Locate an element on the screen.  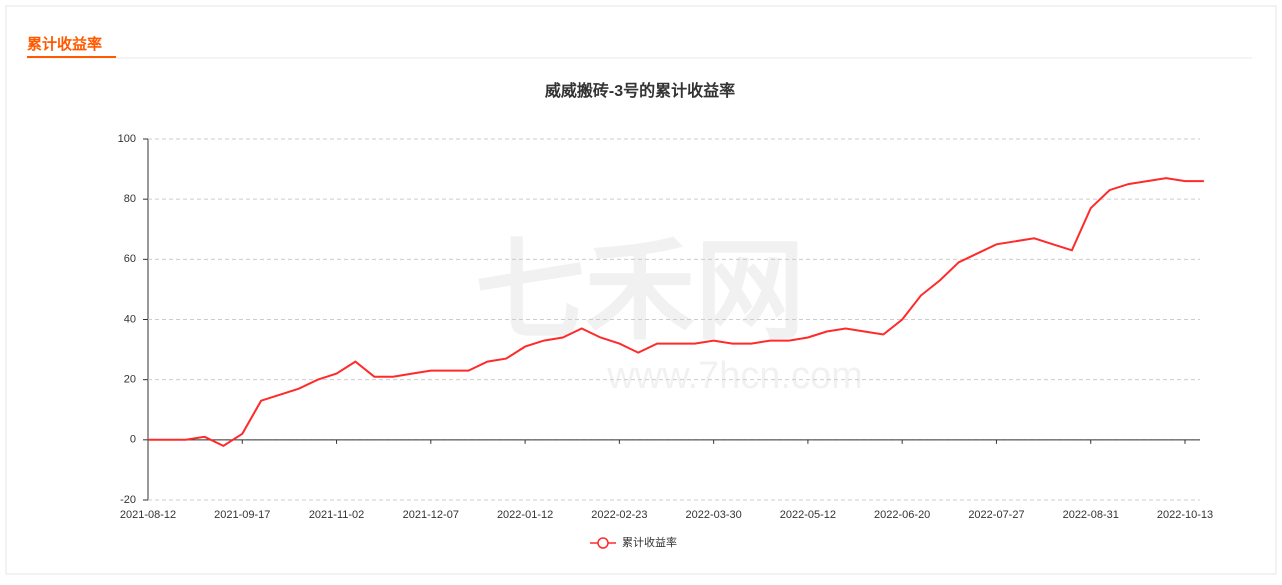
y-tick-label: -20 is located at coordinates (128, 500).